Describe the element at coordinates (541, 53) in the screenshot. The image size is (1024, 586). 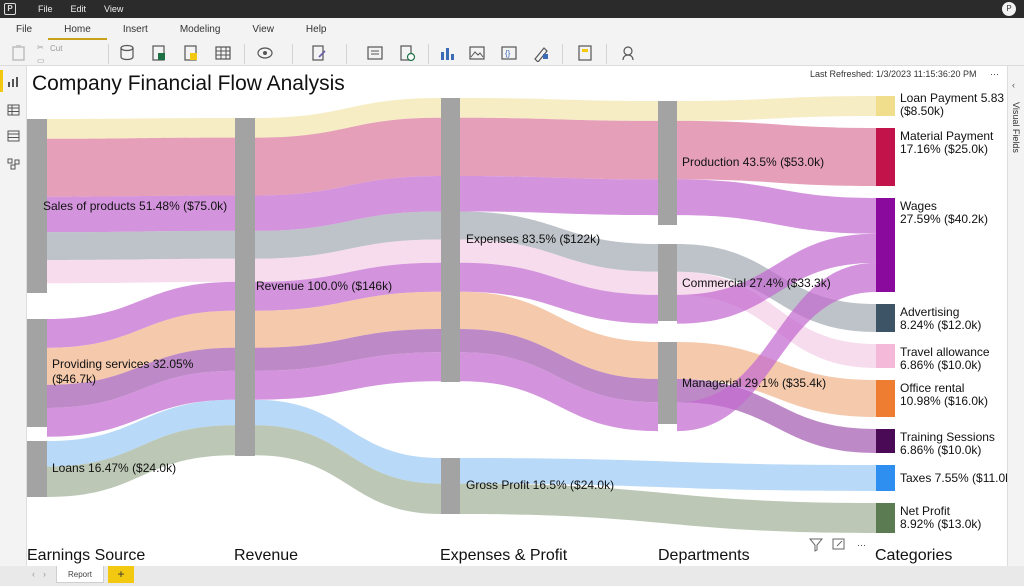
I see `buttons-icon` at that location.